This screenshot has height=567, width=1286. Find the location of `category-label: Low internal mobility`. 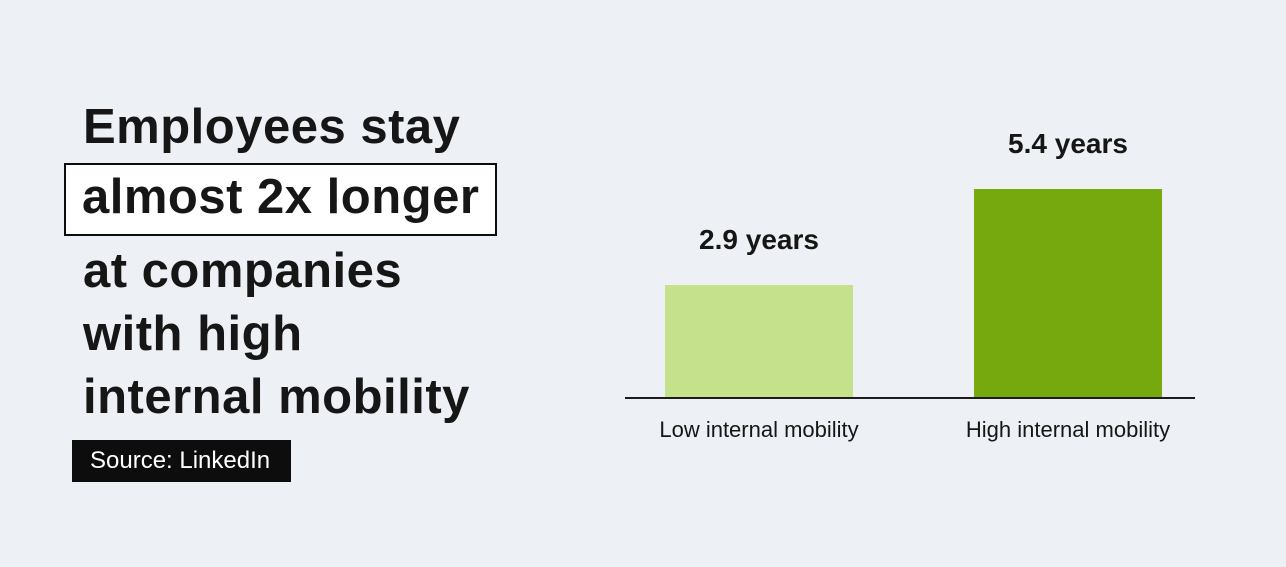

category-label: Low internal mobility is located at coordinates (758, 430).